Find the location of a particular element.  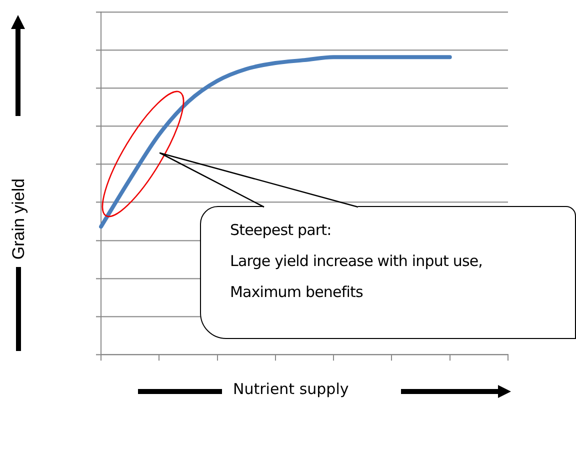

x-axis-title: Nutrient supply is located at coordinates (291, 389).